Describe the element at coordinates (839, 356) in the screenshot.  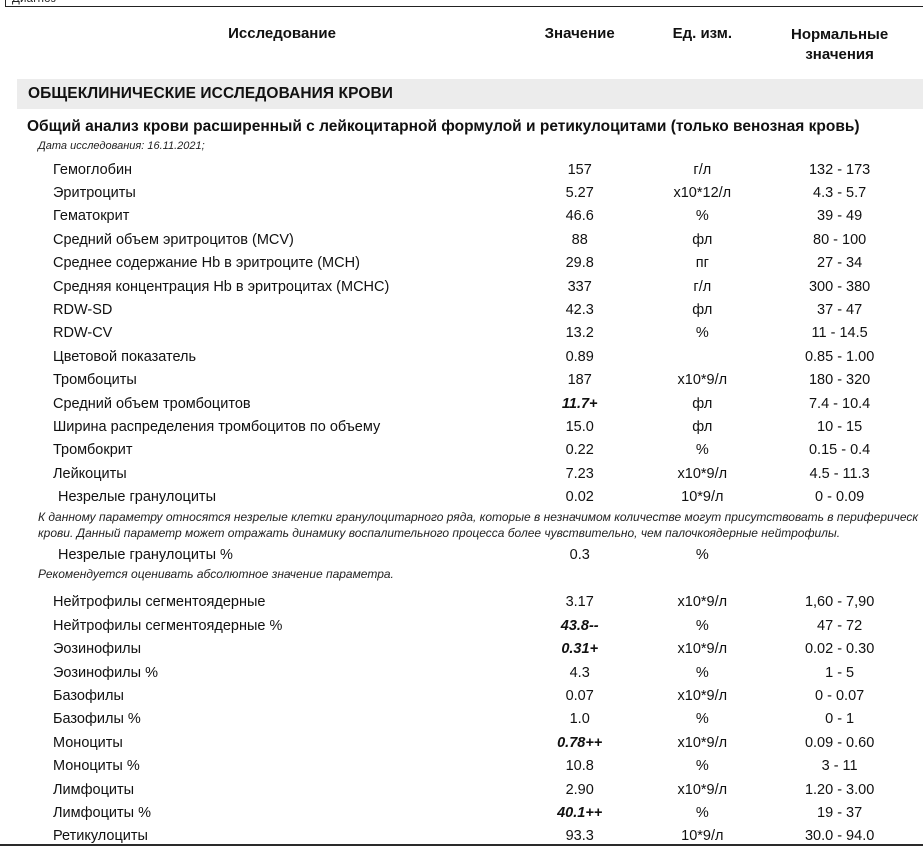
I see `test-normal-range: 0.85 - 1.00` at that location.